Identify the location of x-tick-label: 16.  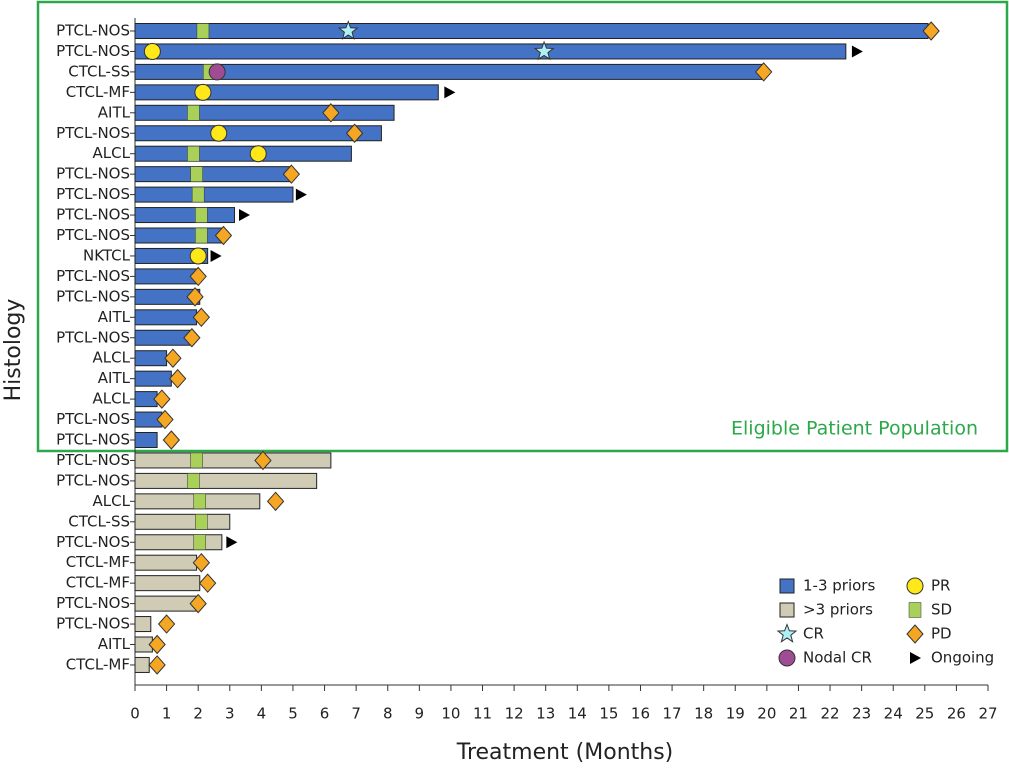
(640, 714).